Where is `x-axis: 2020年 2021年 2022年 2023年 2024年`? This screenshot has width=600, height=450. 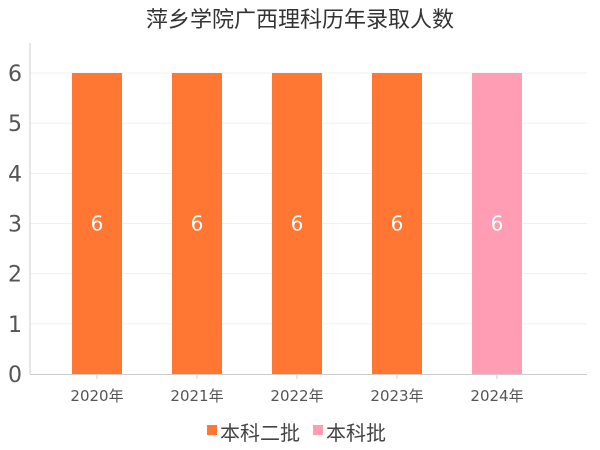 x-axis: 2020年 2021年 2022年 2023年 2024年 is located at coordinates (308, 389).